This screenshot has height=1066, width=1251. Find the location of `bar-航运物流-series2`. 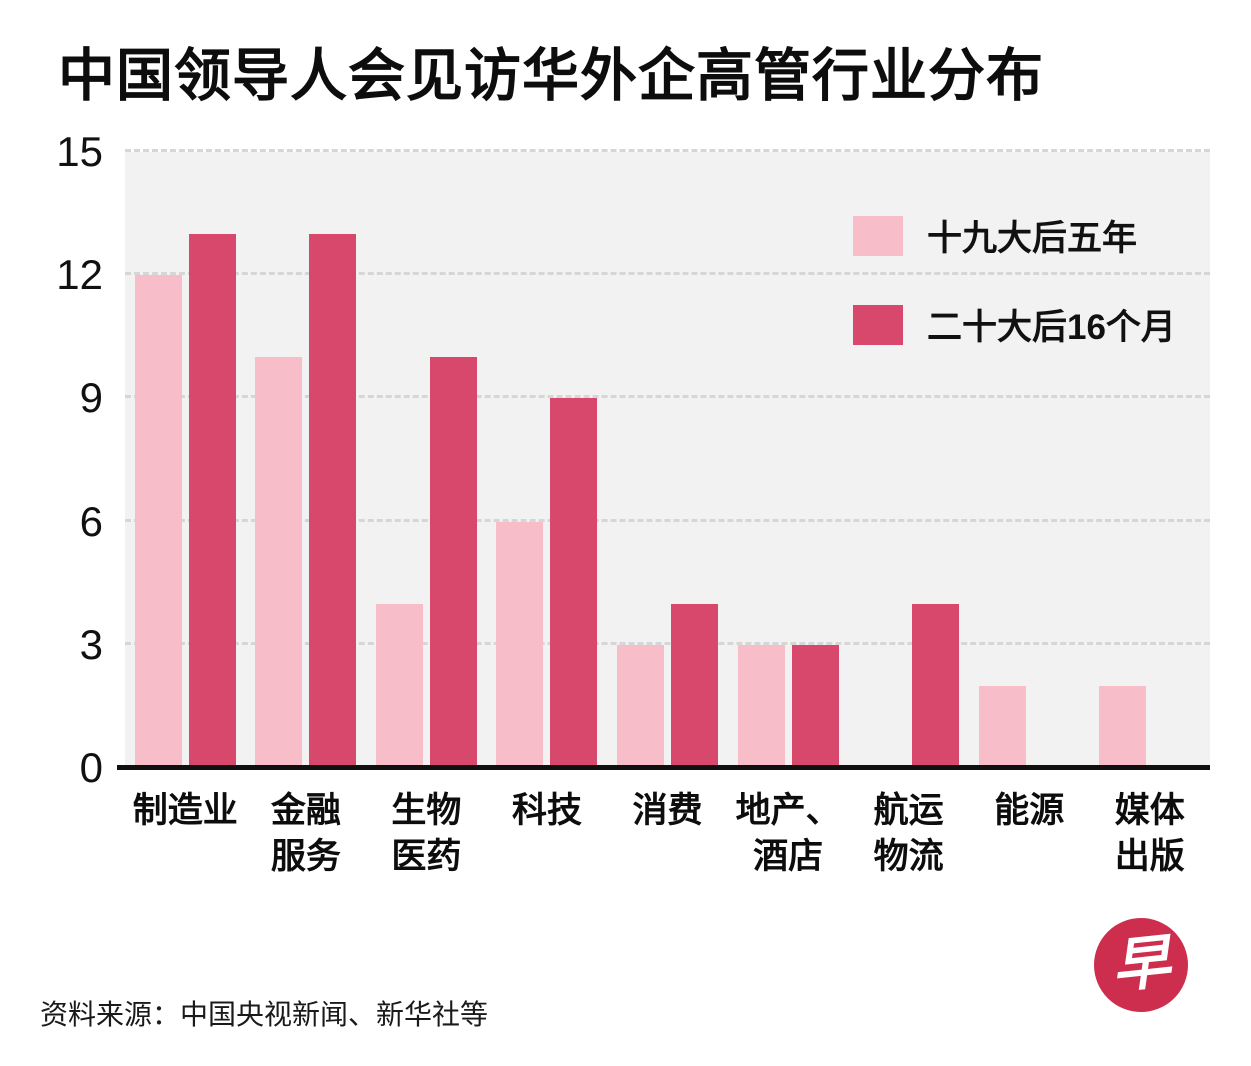

bar-航运物流-series2 is located at coordinates (936, 685).